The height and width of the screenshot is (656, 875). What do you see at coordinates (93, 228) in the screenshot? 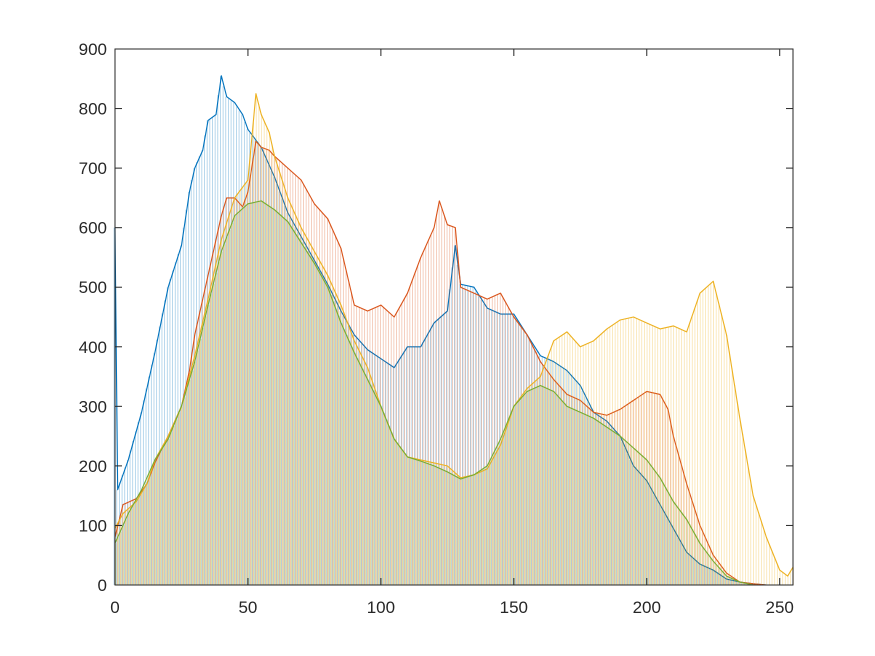
I see `y-tick-label: 600` at bounding box center [93, 228].